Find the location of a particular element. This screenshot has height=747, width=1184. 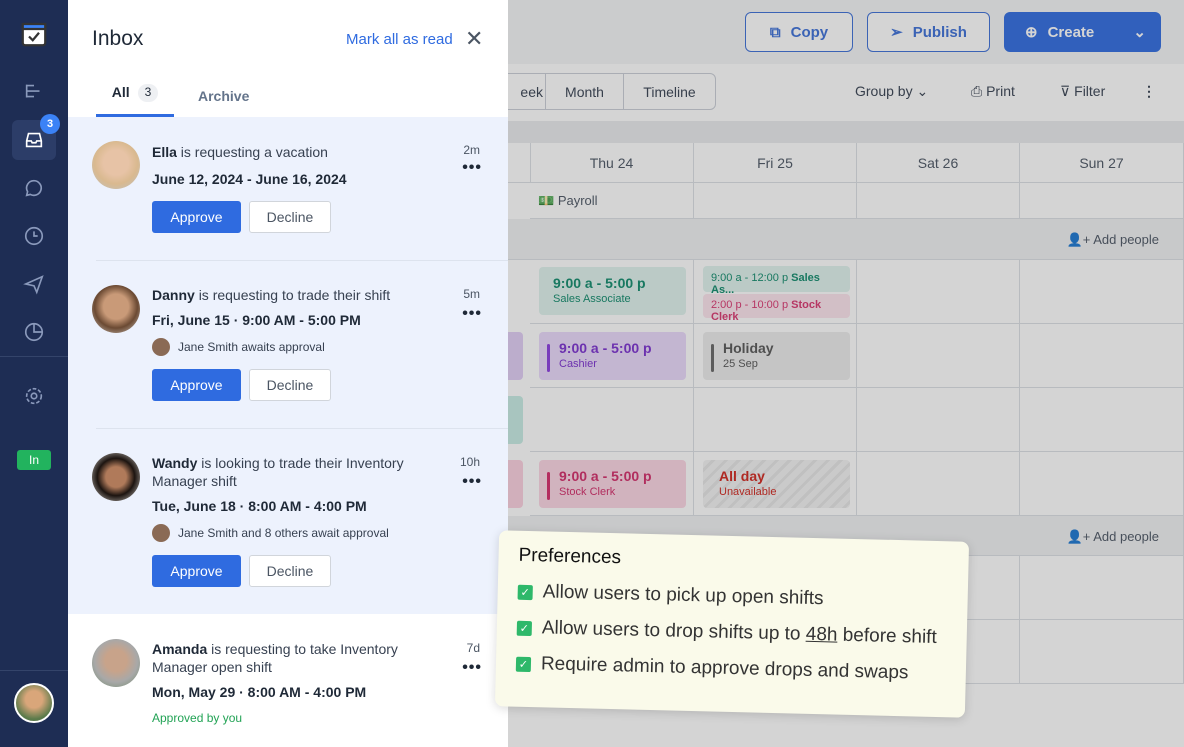

mark-all-read-link: Mark all as read is located at coordinates (399, 39).